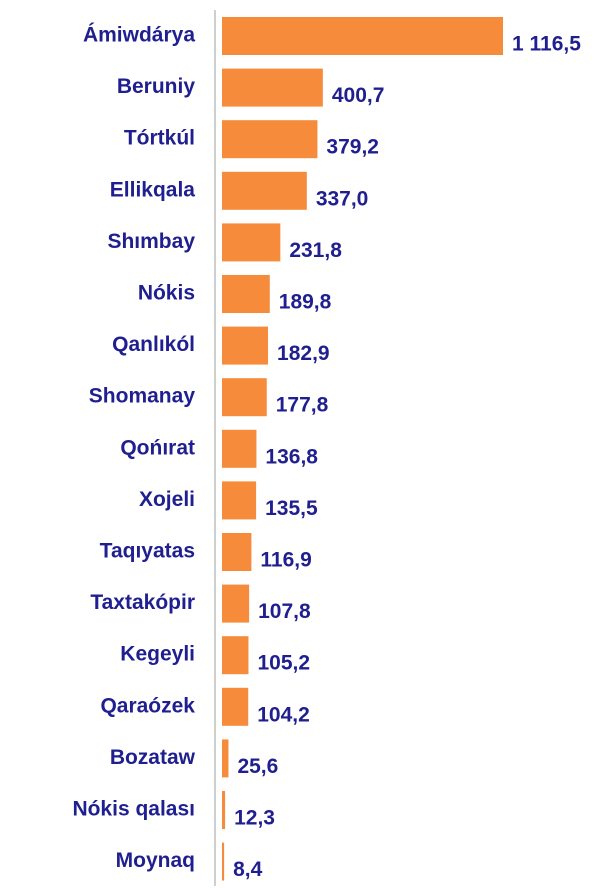 The width and height of the screenshot is (612, 888). What do you see at coordinates (546, 44) in the screenshot?
I see `value-label: 1 116,5` at bounding box center [546, 44].